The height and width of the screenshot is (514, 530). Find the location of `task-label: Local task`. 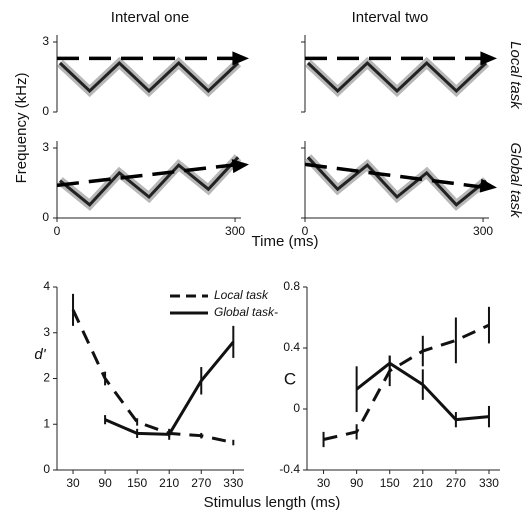

task-label: Local task is located at coordinates (515, 75).